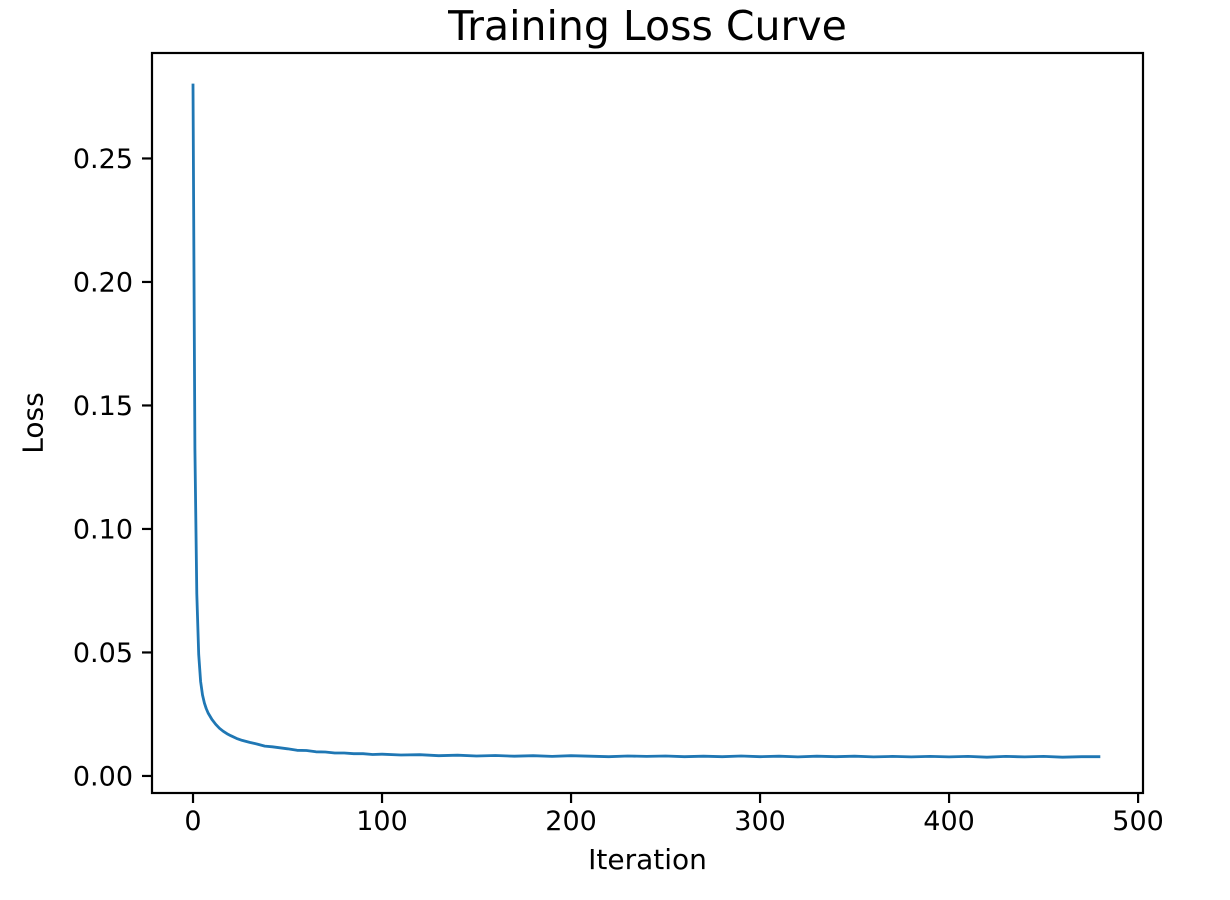 The width and height of the screenshot is (1230, 900). What do you see at coordinates (103, 777) in the screenshot?
I see `y-tick-label: 0.00` at bounding box center [103, 777].